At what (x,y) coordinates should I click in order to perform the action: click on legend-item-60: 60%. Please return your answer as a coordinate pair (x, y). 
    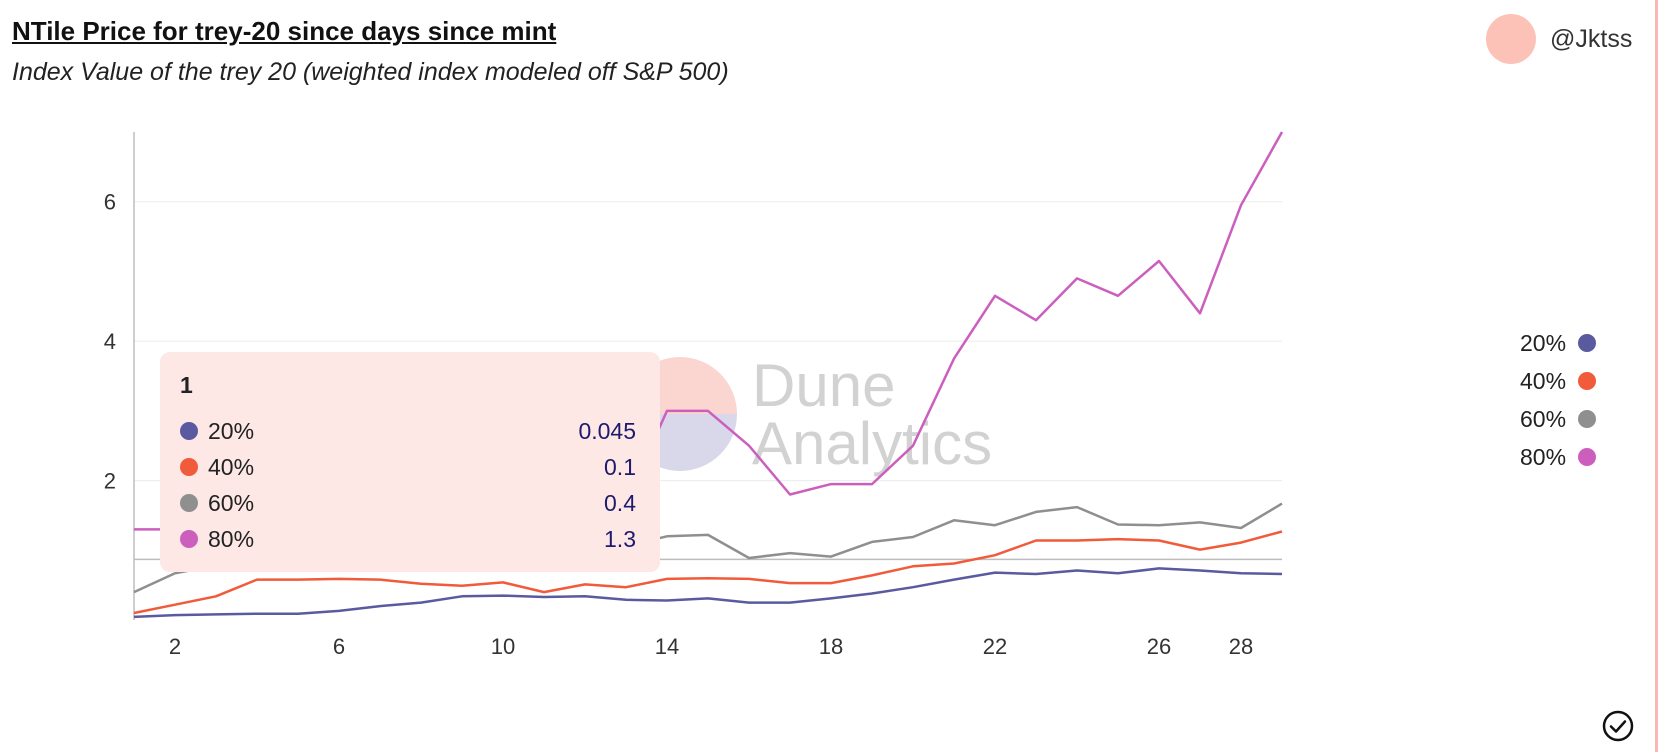
    Looking at the image, I should click on (1558, 419).